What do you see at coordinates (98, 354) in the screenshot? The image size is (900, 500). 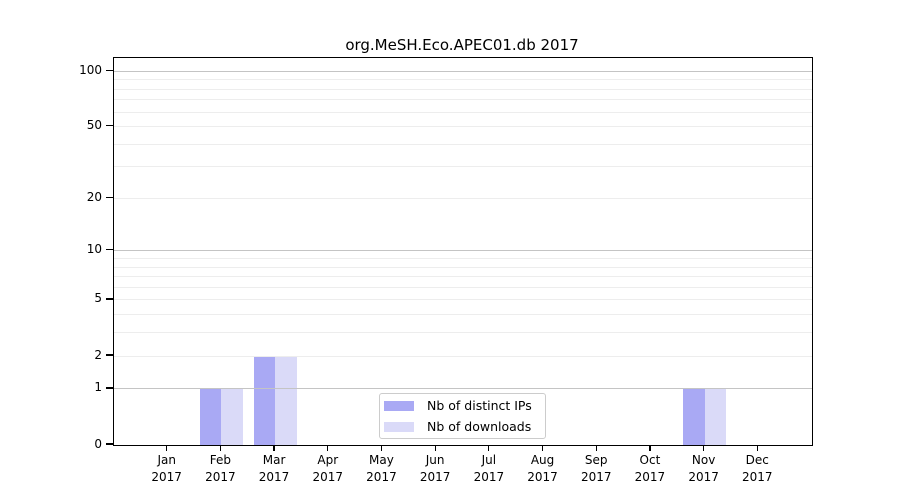 I see `y-tick-label: 2` at bounding box center [98, 354].